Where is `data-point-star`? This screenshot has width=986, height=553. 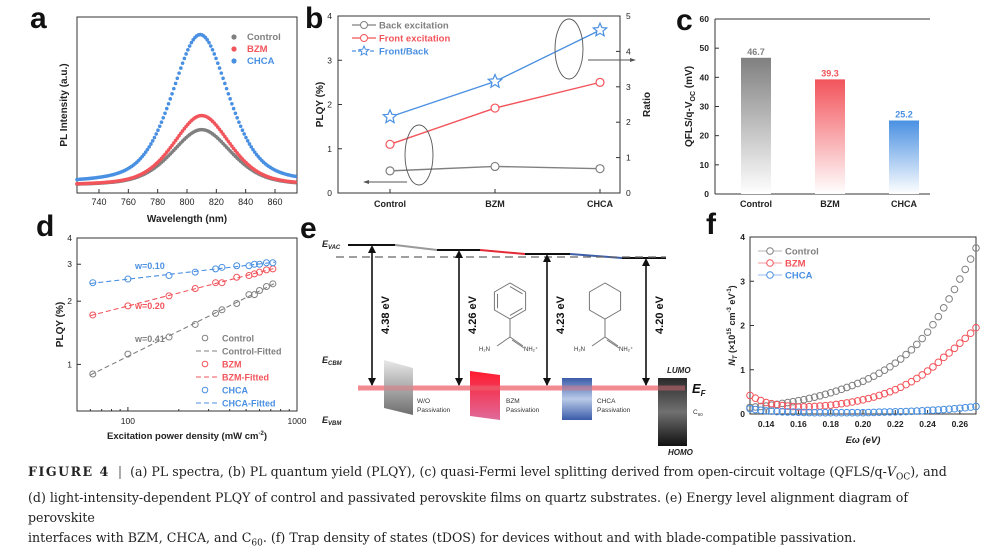 data-point-star is located at coordinates (390, 116).